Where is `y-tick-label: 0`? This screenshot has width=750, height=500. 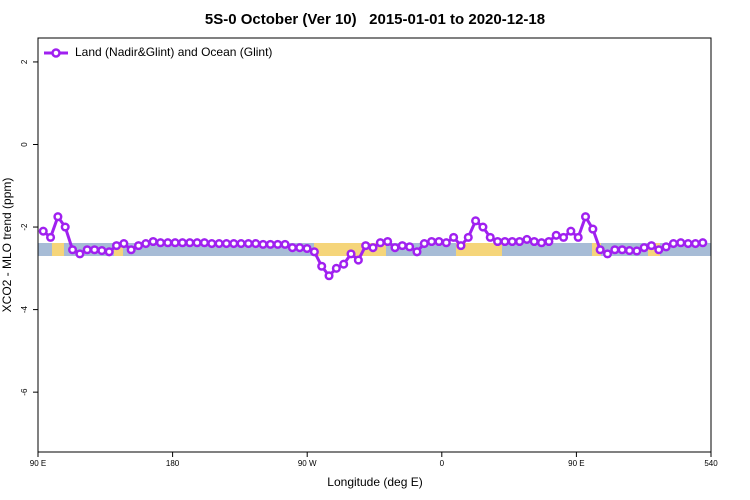 y-tick-label: 0 is located at coordinates (24, 144).